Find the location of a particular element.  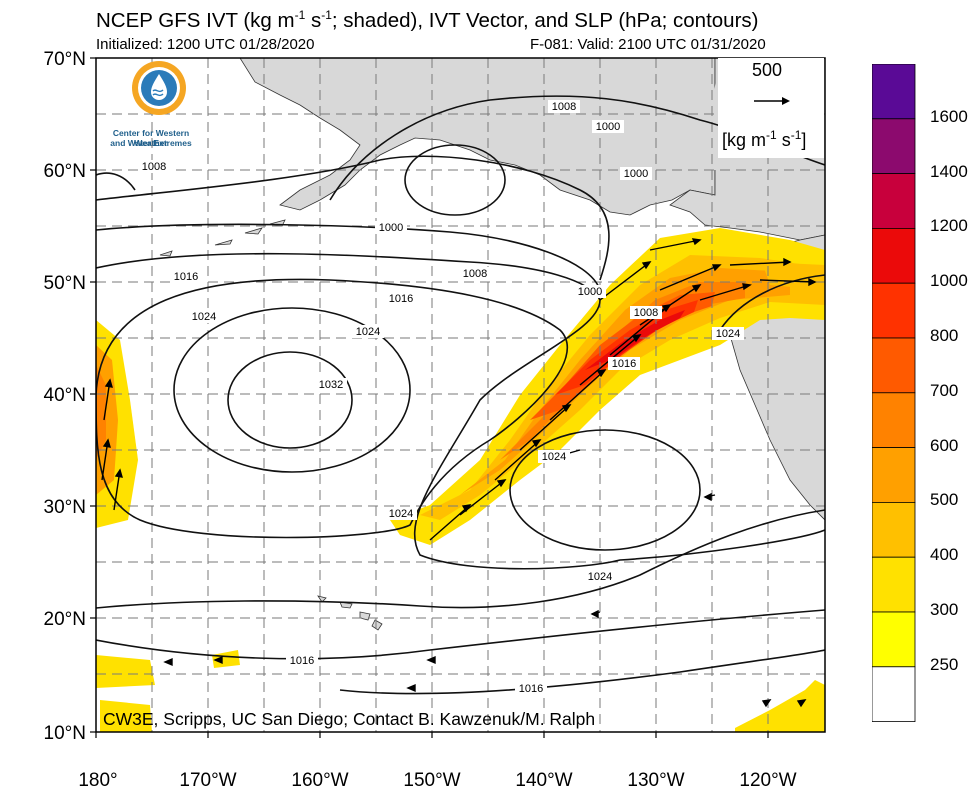

lon-label: 170°W is located at coordinates (207, 780).